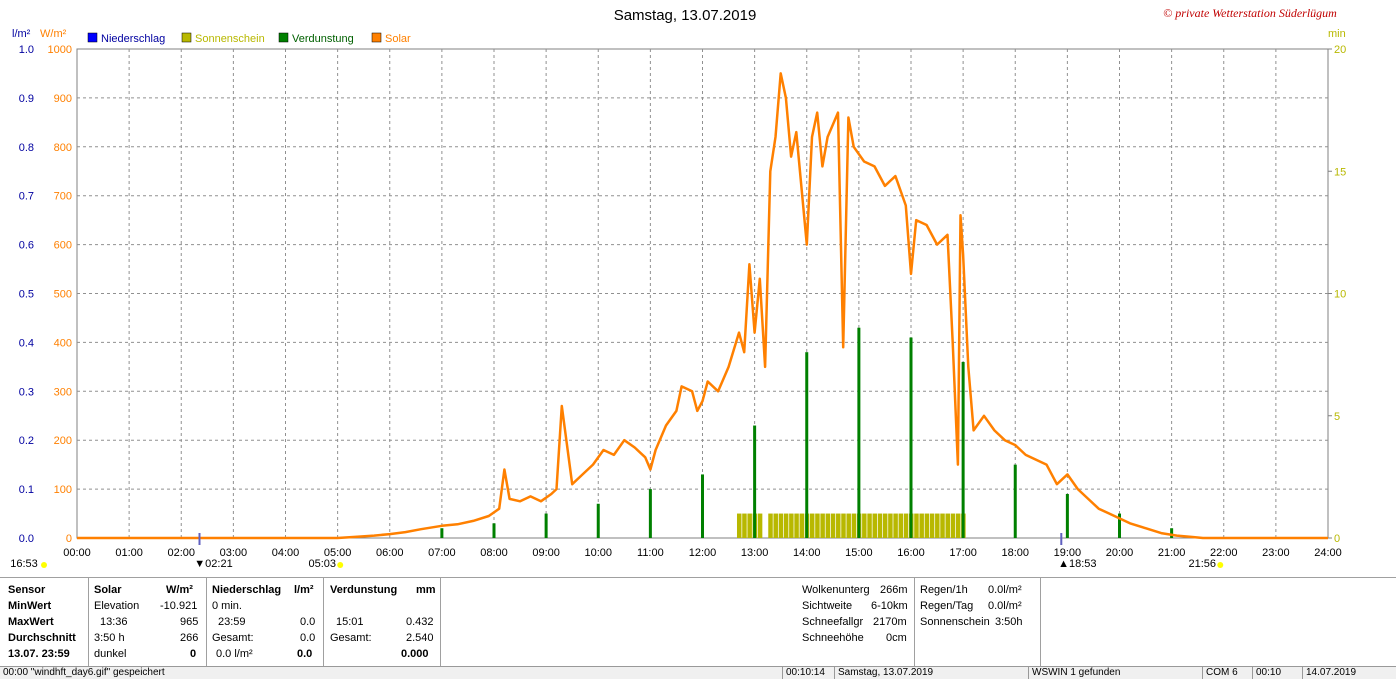  What do you see at coordinates (53, 34) in the screenshot?
I see `axis-unit-solar: W/m²` at bounding box center [53, 34].